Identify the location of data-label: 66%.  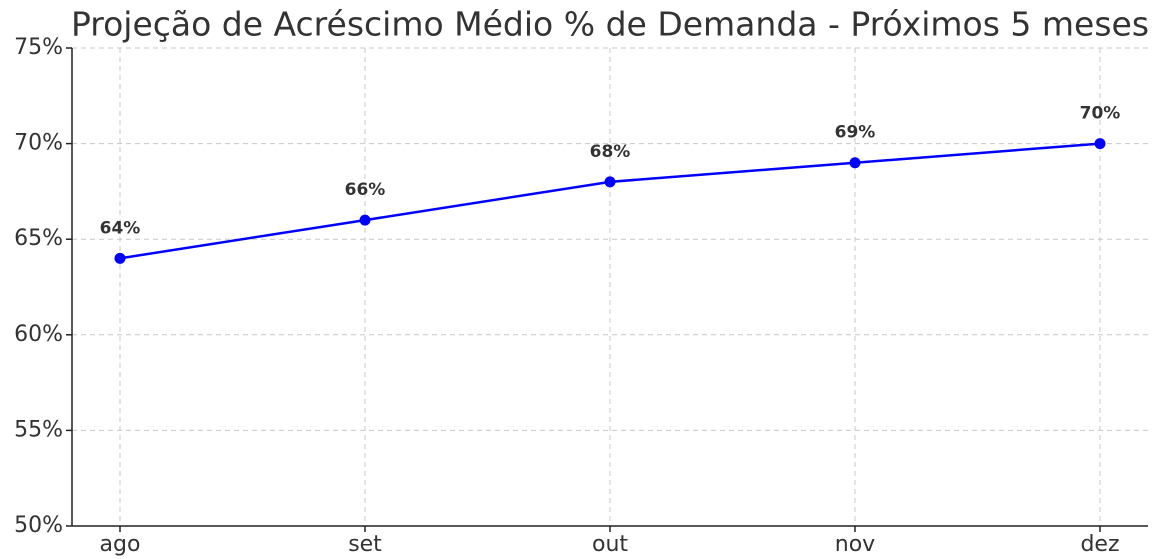
(365, 190).